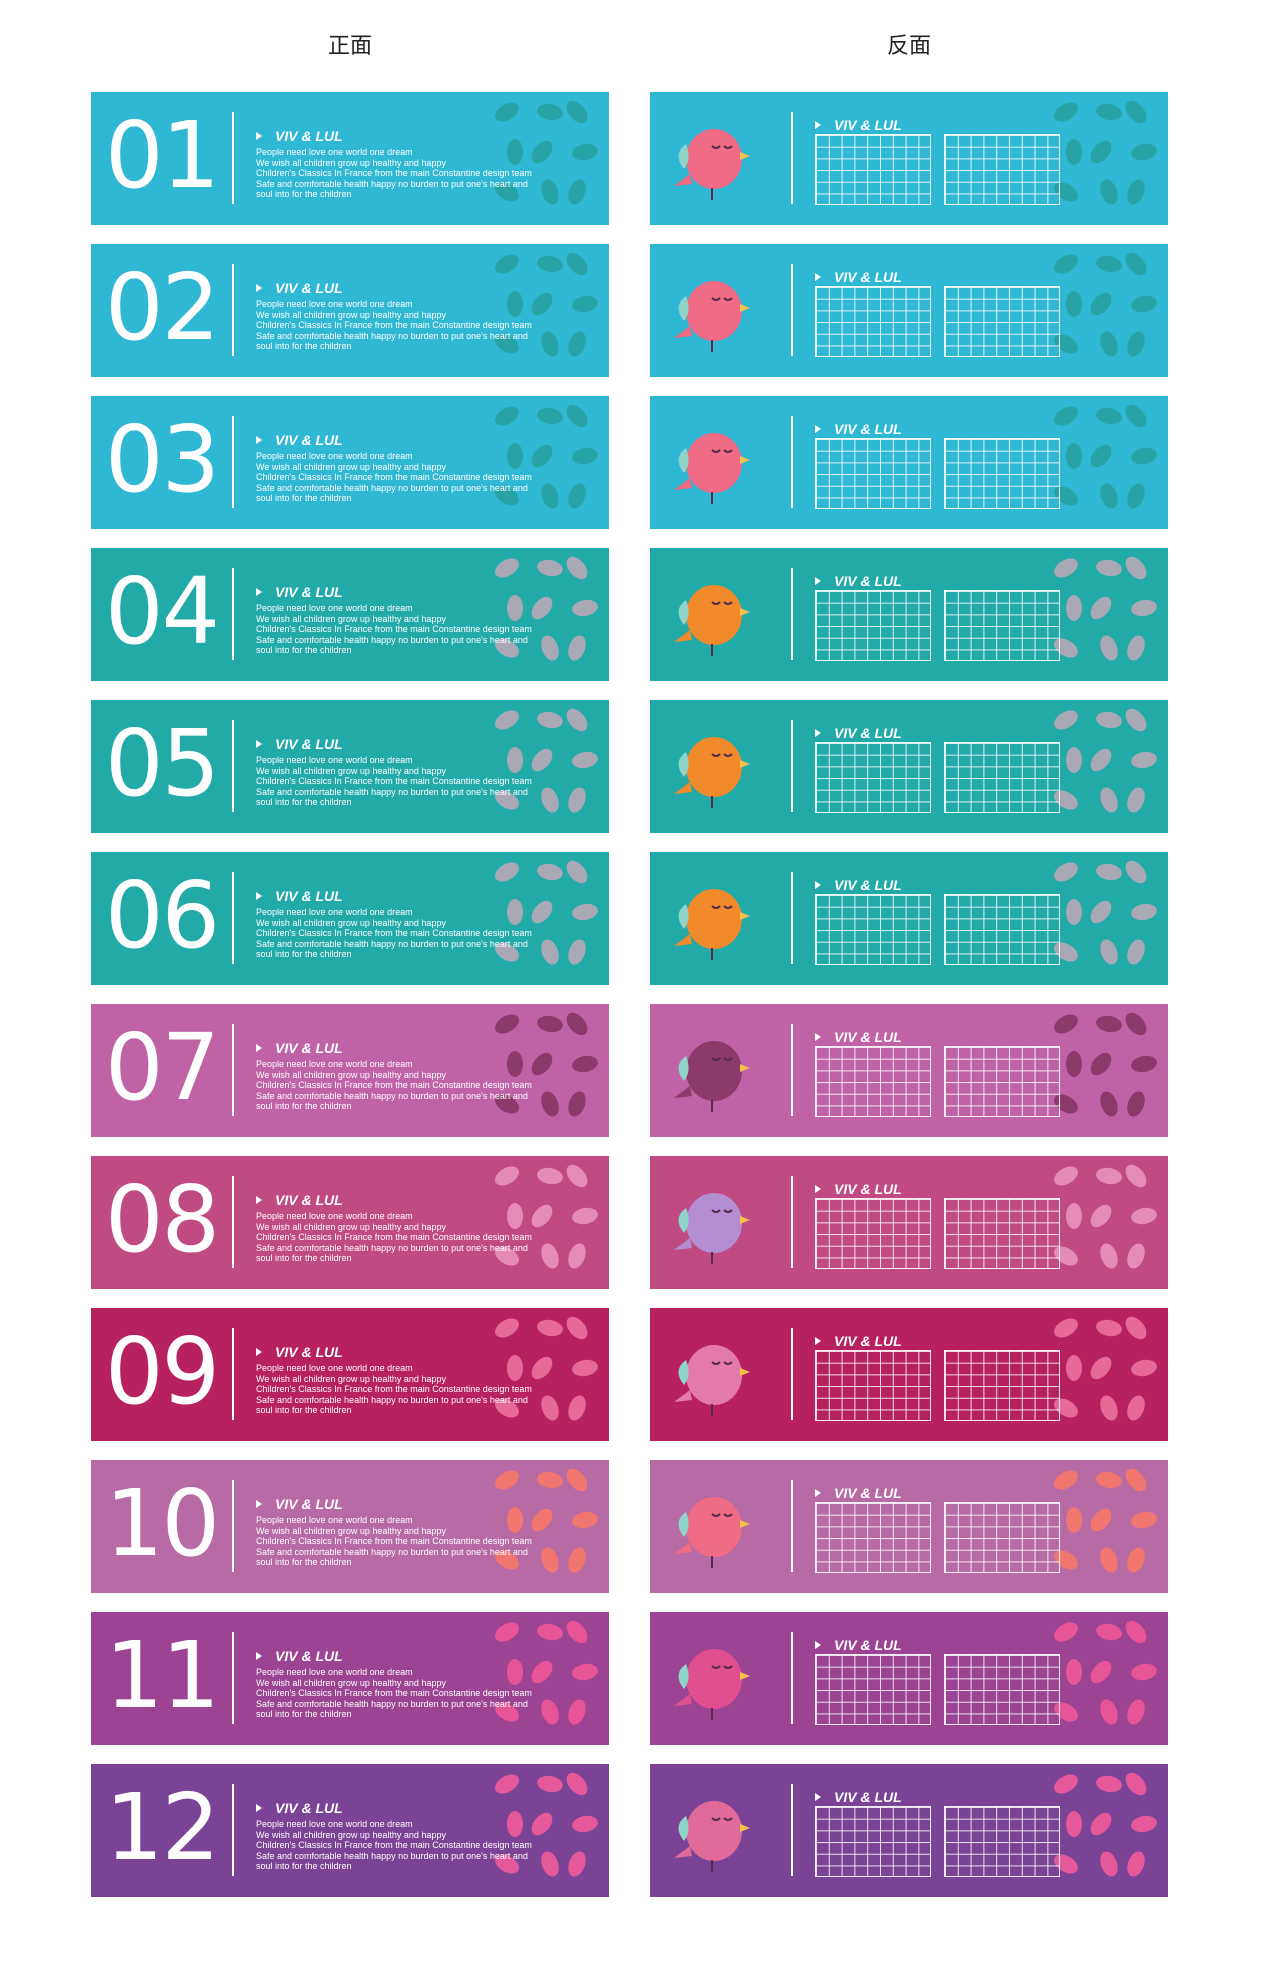 This screenshot has height=1975, width=1280. What do you see at coordinates (722, 907) in the screenshot?
I see `bird-eye` at bounding box center [722, 907].